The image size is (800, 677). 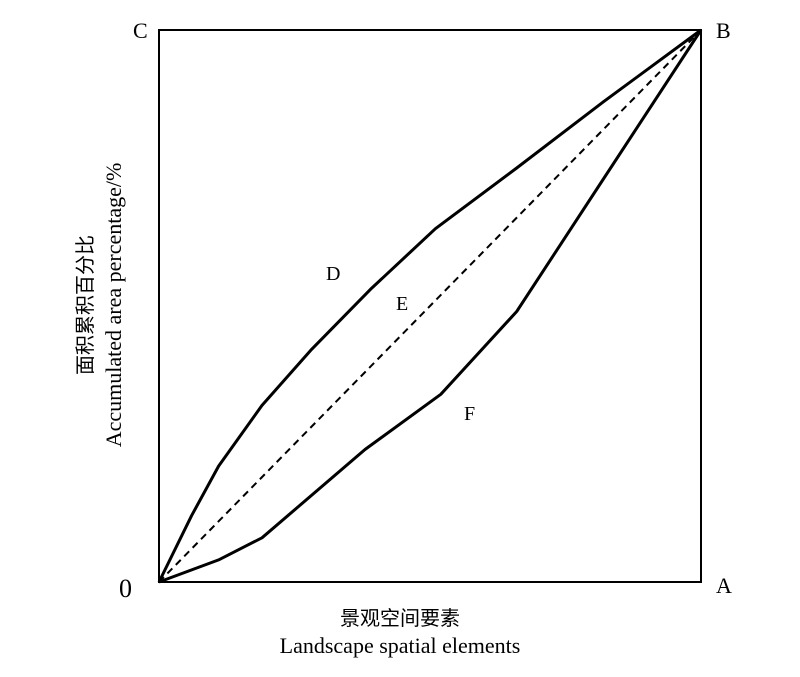 I want to click on x-axis-label-en: Landscape spatial elements, so click(x=400, y=645).